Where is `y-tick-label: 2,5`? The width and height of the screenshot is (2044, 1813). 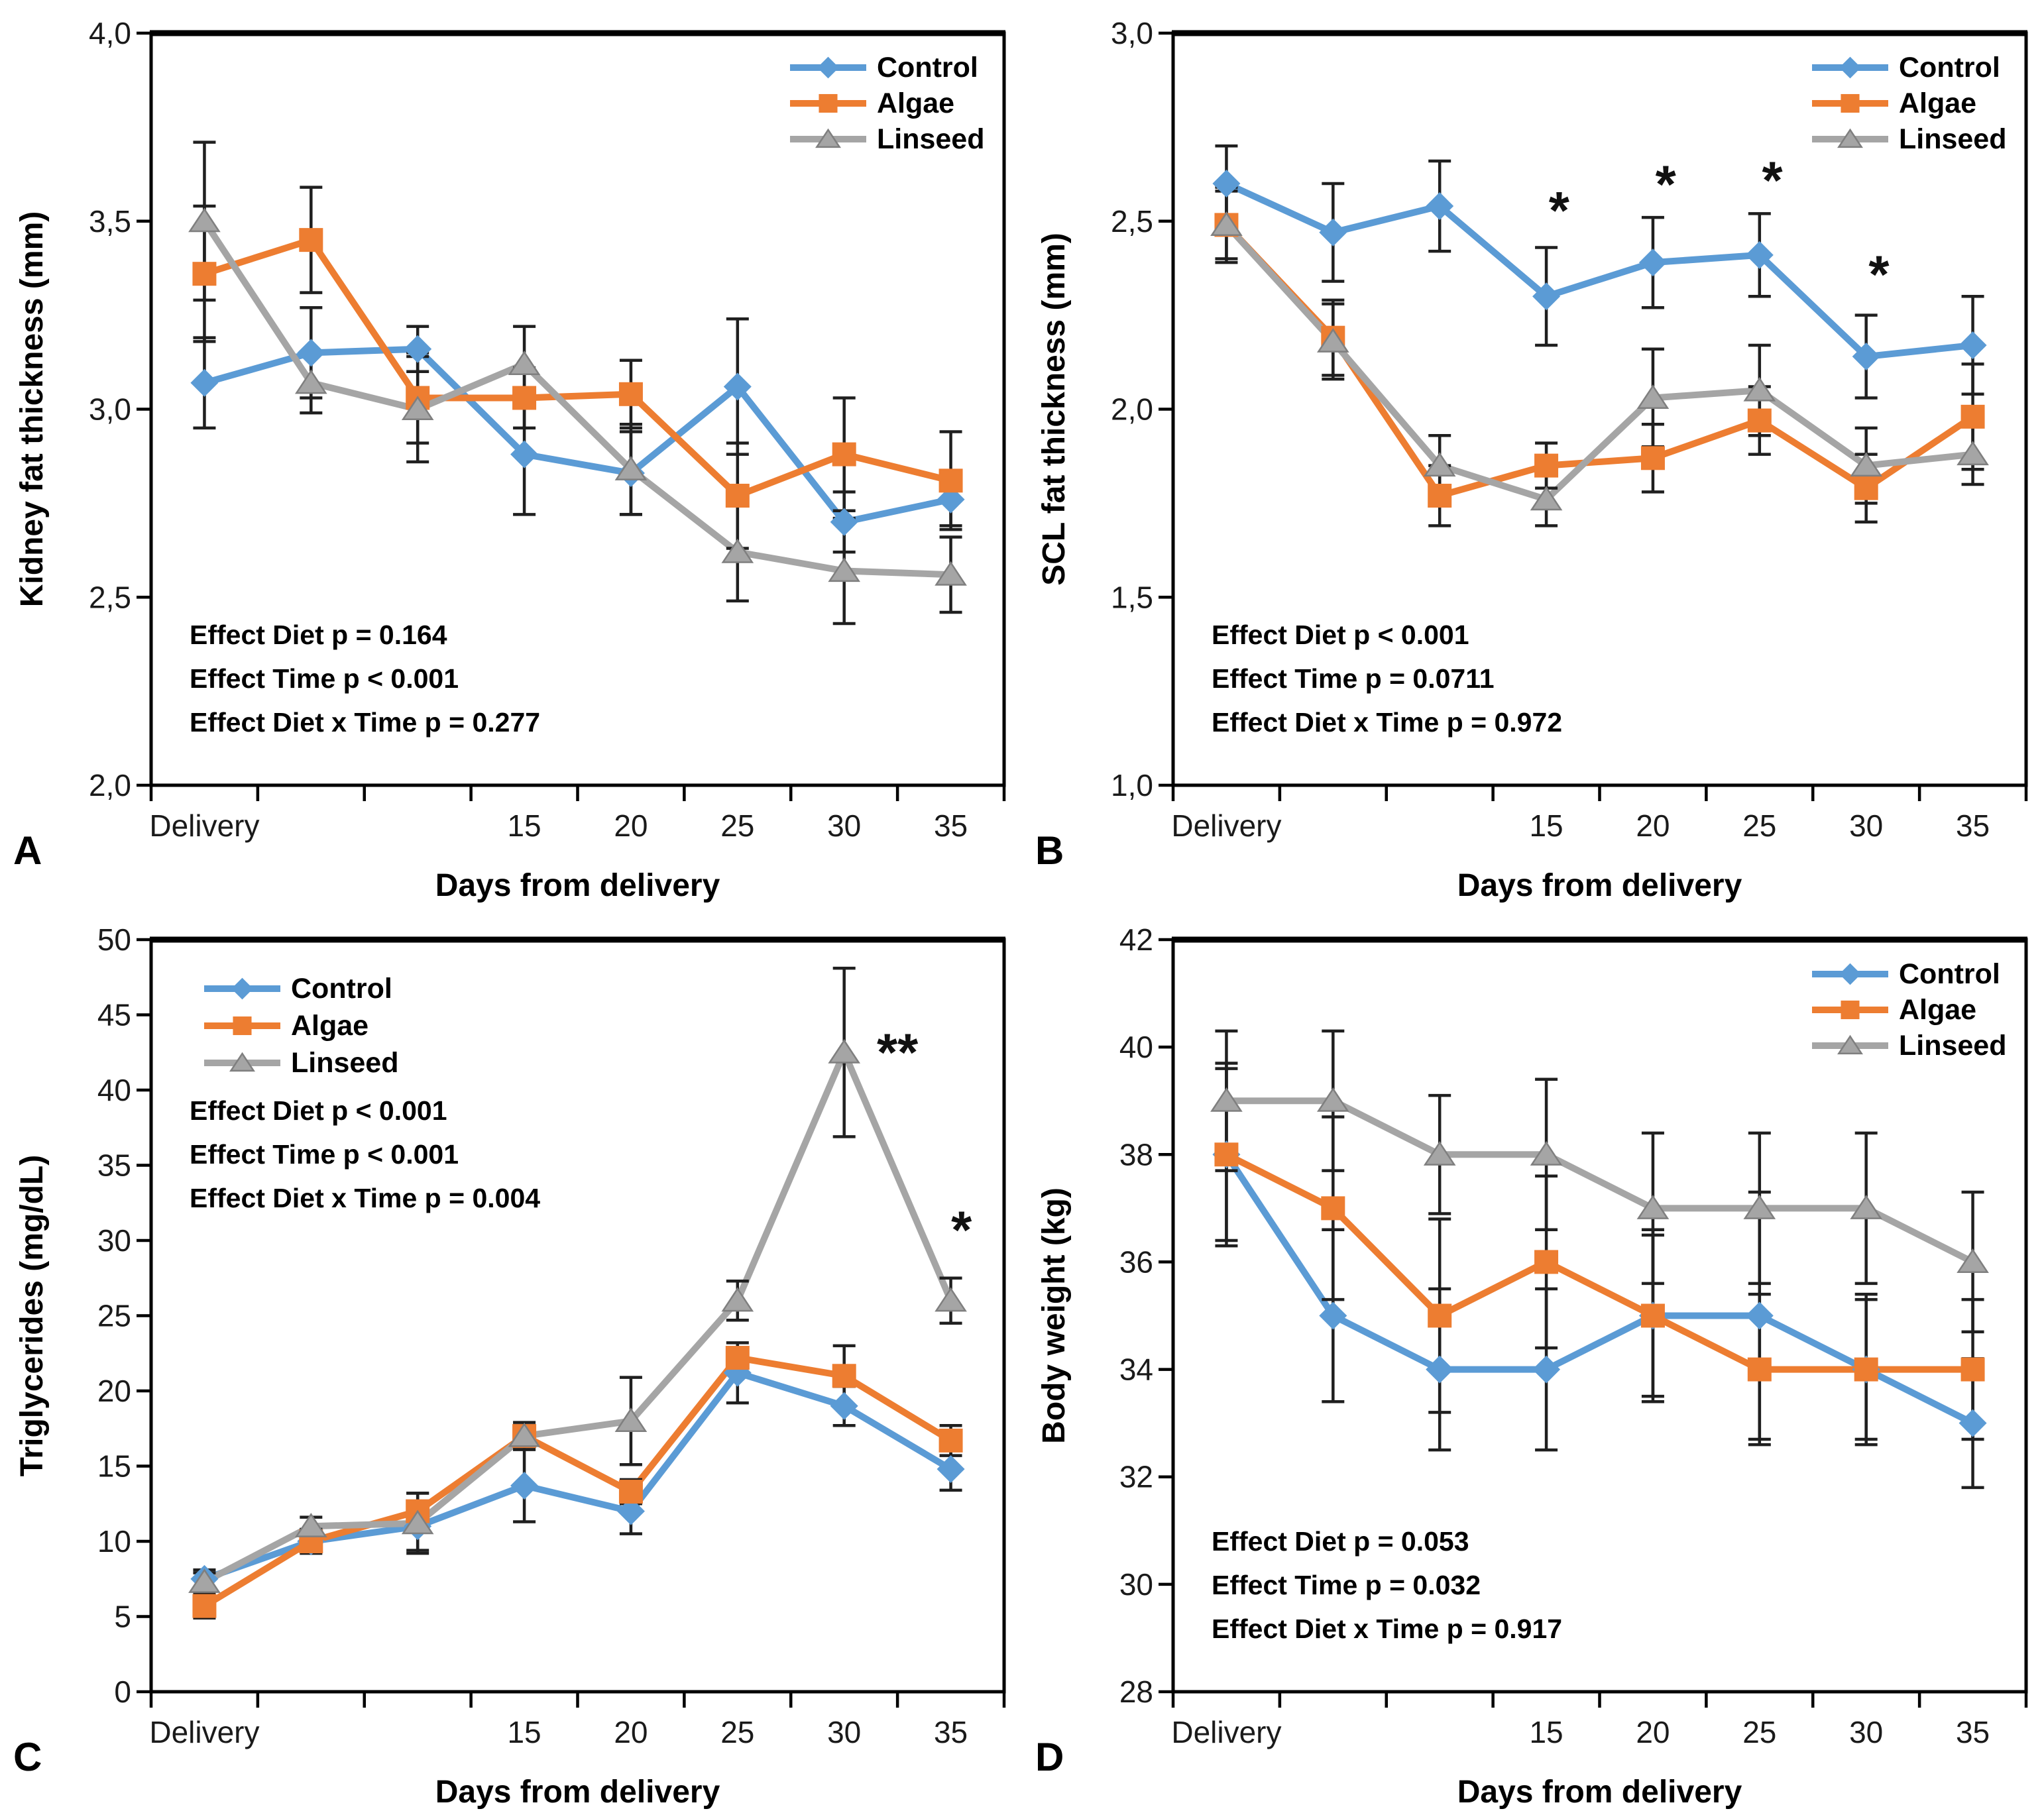
y-tick-label: 2,5 is located at coordinates (110, 597).